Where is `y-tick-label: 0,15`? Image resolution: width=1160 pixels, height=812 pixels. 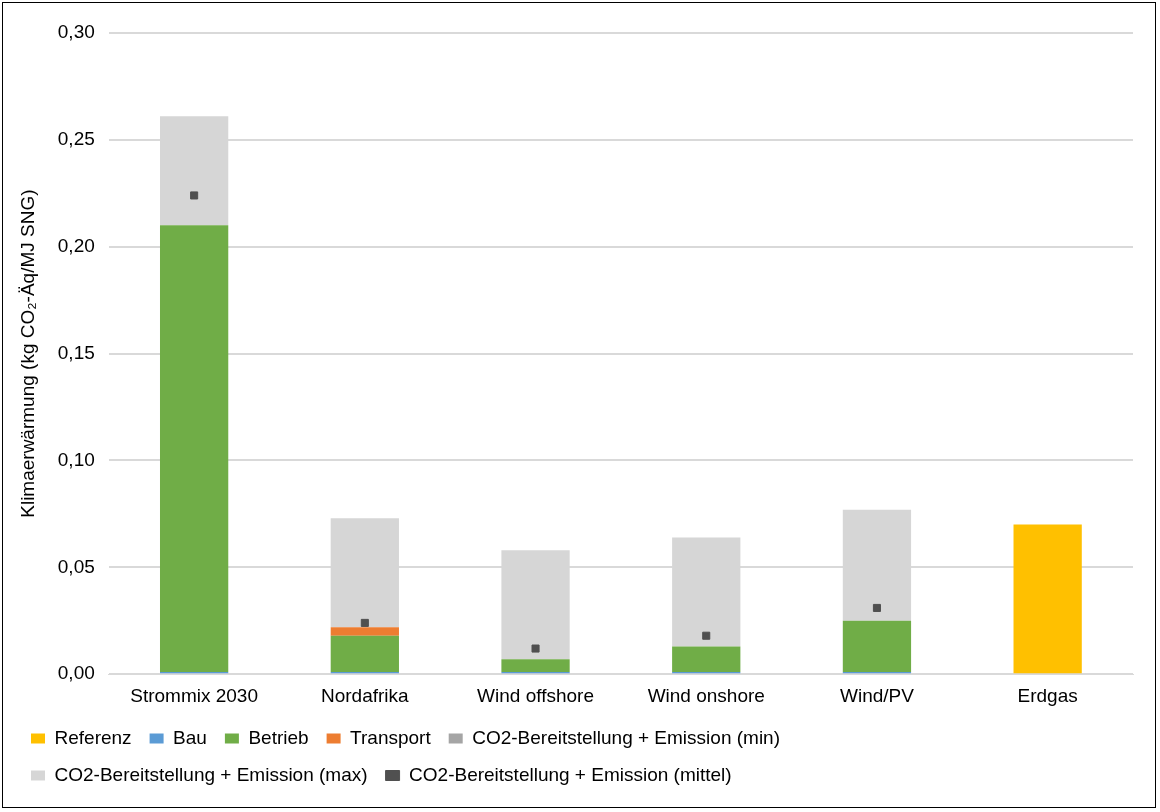 y-tick-label: 0,15 is located at coordinates (76, 352).